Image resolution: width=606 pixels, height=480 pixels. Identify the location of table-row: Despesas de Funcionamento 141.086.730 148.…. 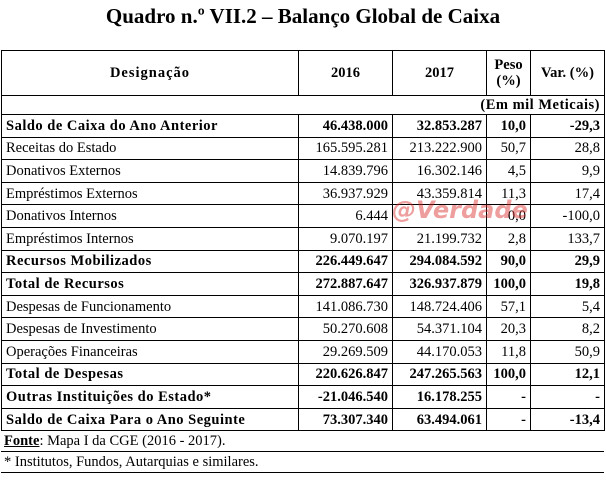
(303, 306).